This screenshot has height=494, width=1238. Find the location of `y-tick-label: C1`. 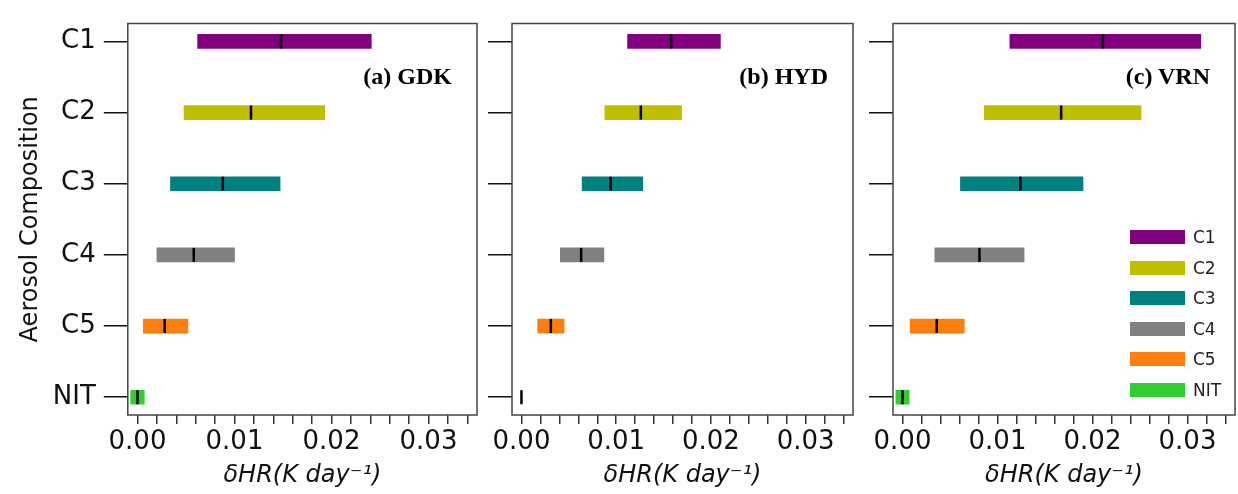

y-tick-label: C1 is located at coordinates (78, 39).